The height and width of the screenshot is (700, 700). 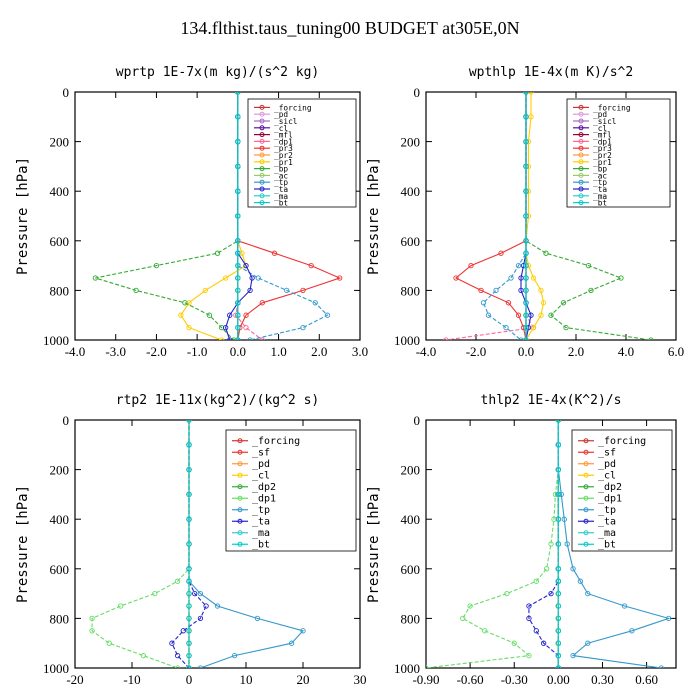 I want to click on legend-entry: _cl, so click(x=600, y=128).